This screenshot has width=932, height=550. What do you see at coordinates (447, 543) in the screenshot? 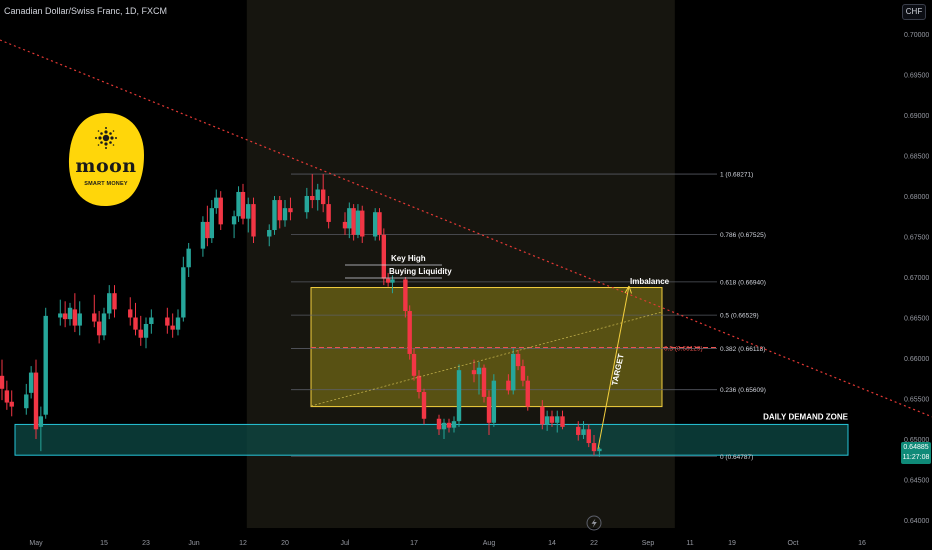
I see `time-axis: May 15 23 Jun 12 20 Jul 17 Aug 14 22 Sep 11 19 Oct 16` at bounding box center [447, 543].